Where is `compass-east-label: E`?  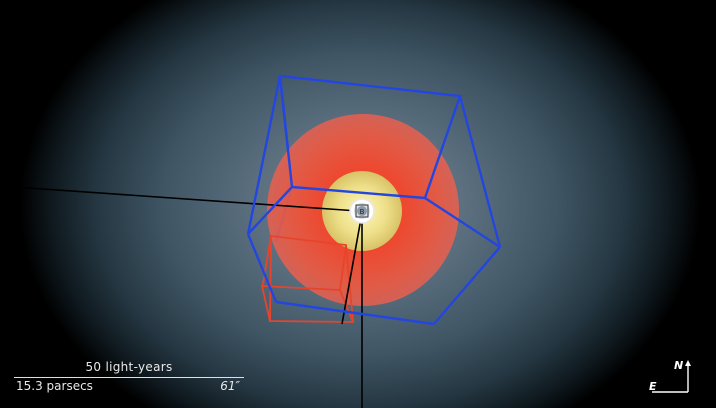 compass-east-label: E is located at coordinates (653, 386).